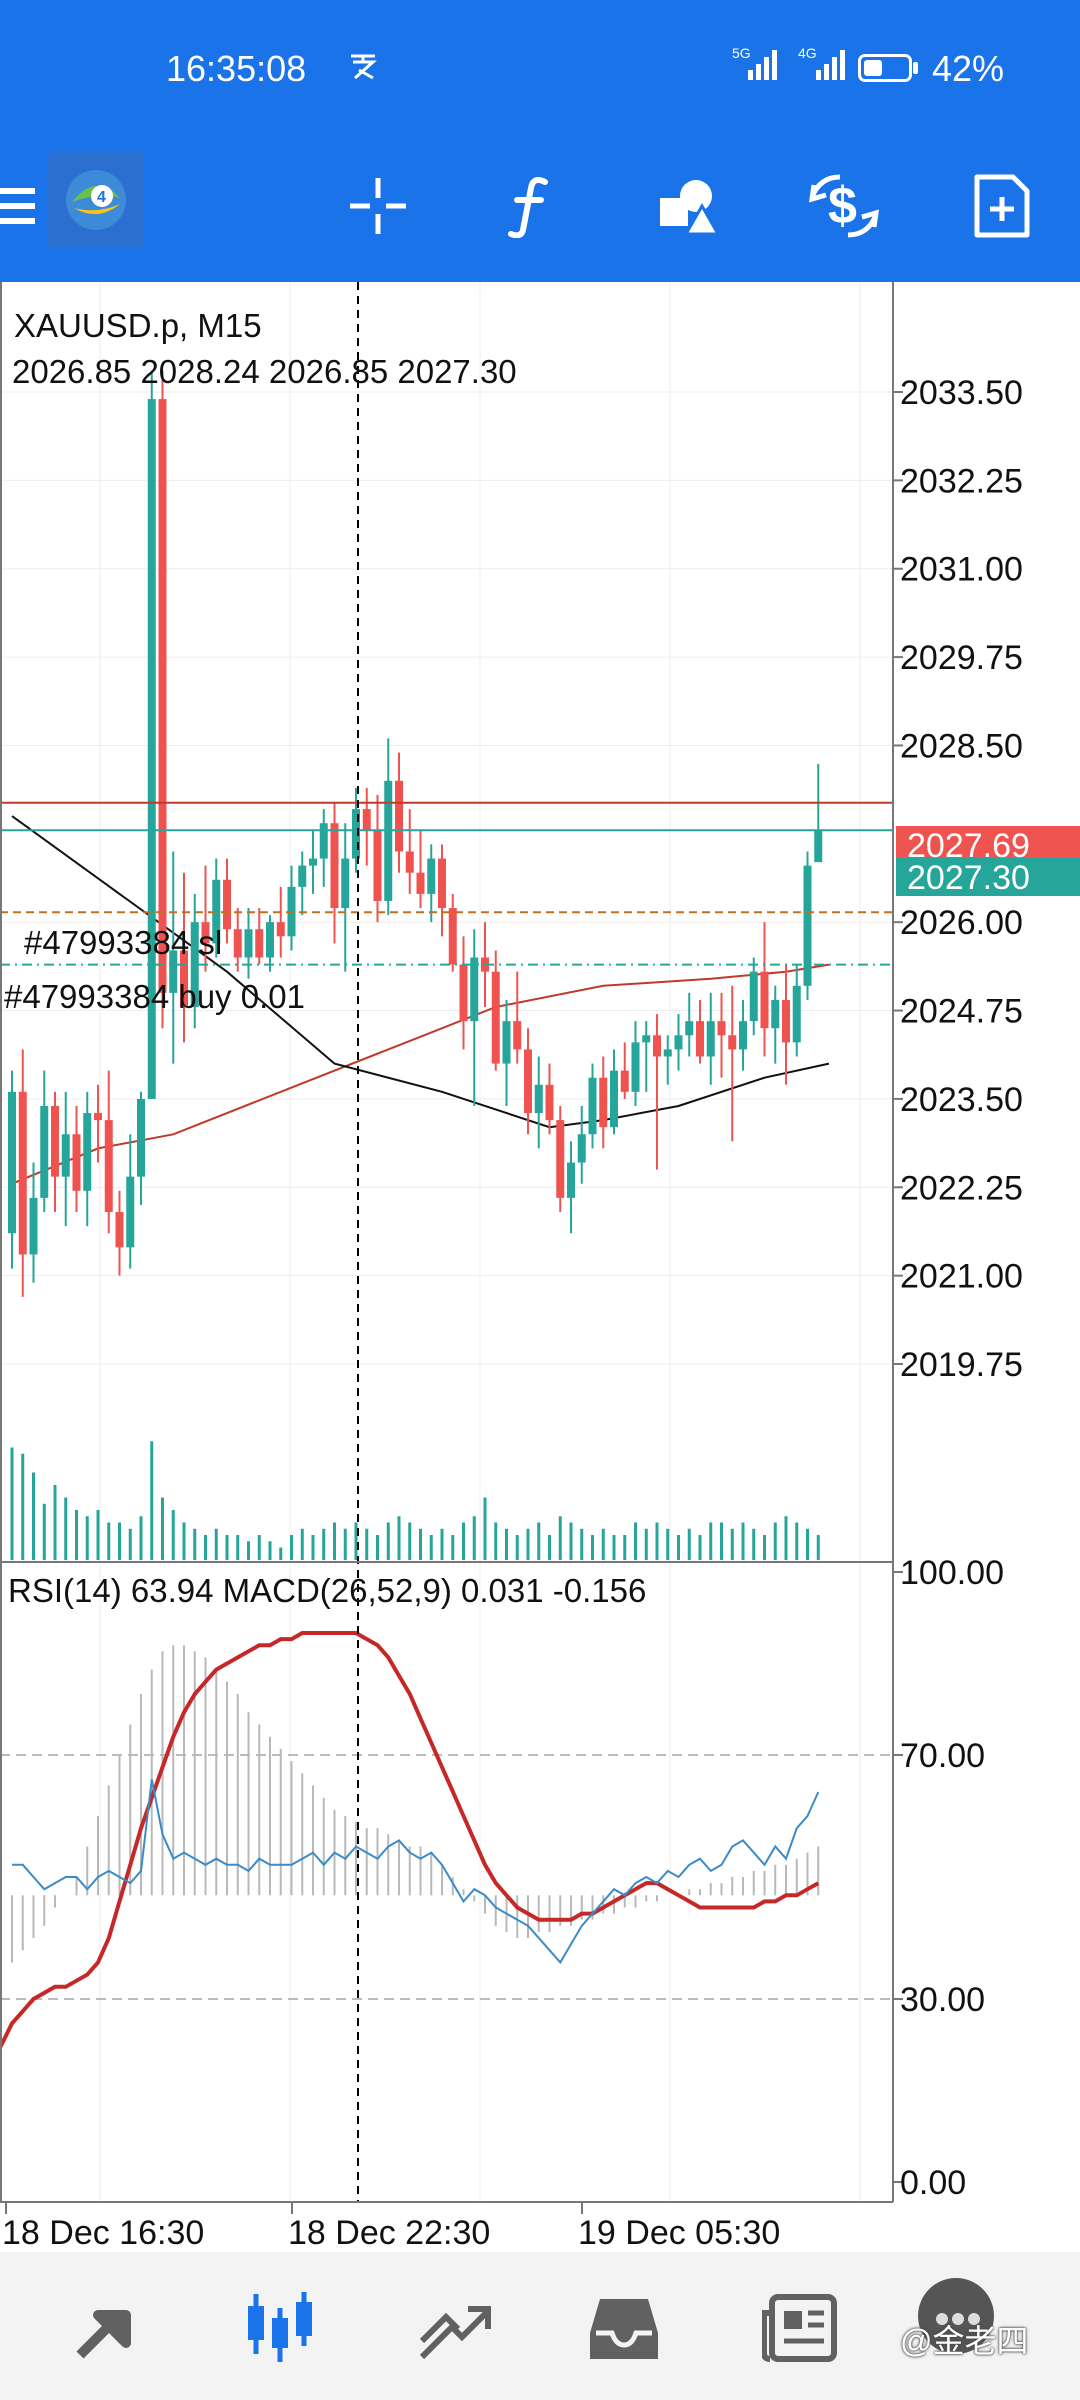 This screenshot has height=2400, width=1080. Describe the element at coordinates (968, 878) in the screenshot. I see `bid-price-label: 2027.30` at that location.